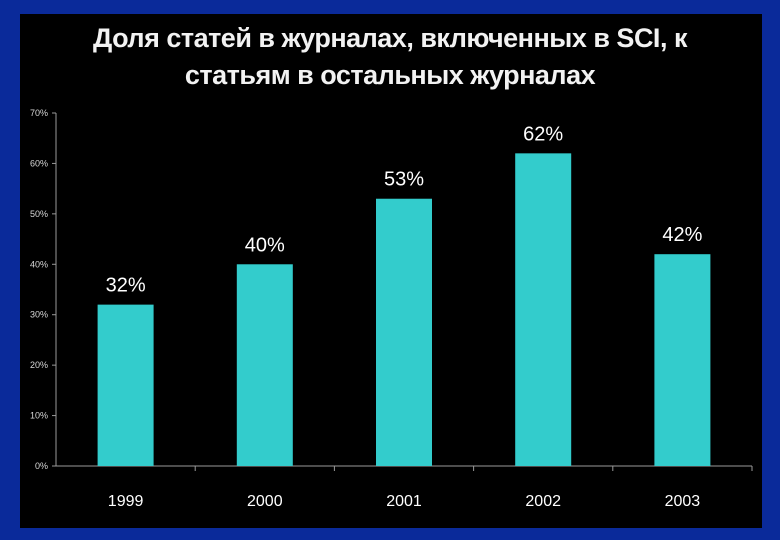 This screenshot has width=780, height=540. What do you see at coordinates (39, 214) in the screenshot?
I see `y-tick-label: 50%` at bounding box center [39, 214].